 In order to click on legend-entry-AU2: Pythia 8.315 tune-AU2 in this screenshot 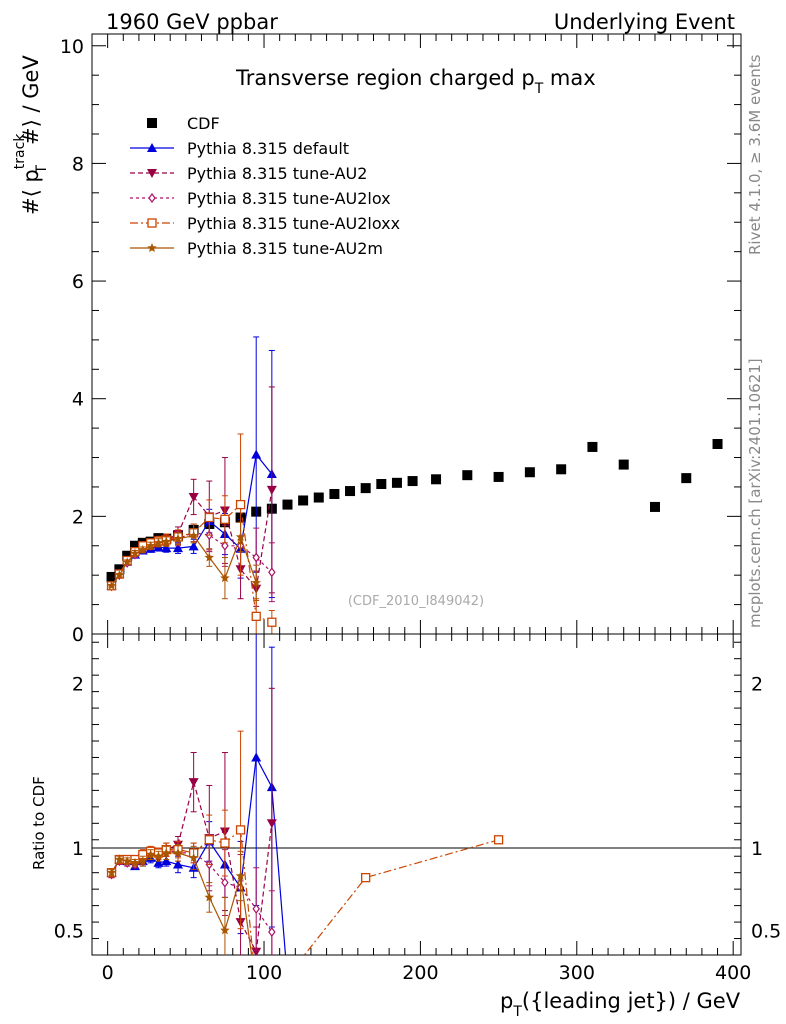, I will do `click(248, 173)`.